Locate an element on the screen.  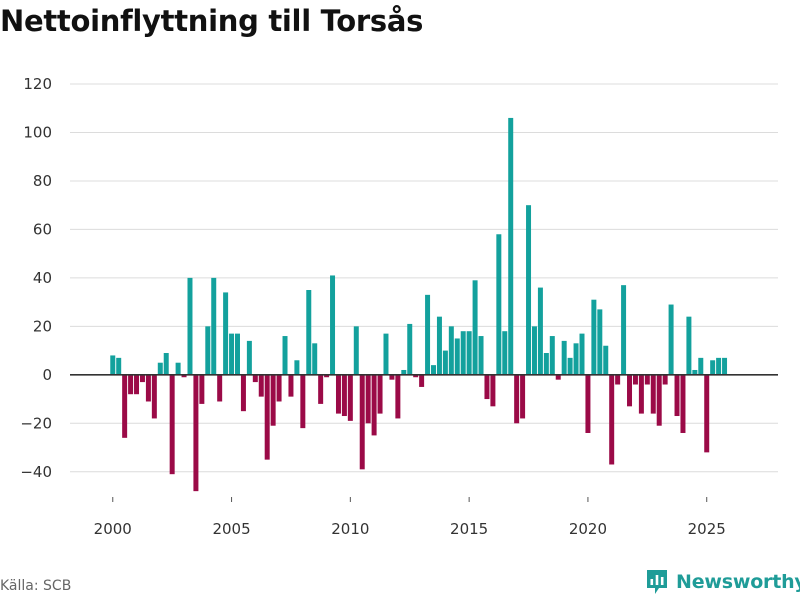
y-tick-label: 80 is located at coordinates (42, 181).